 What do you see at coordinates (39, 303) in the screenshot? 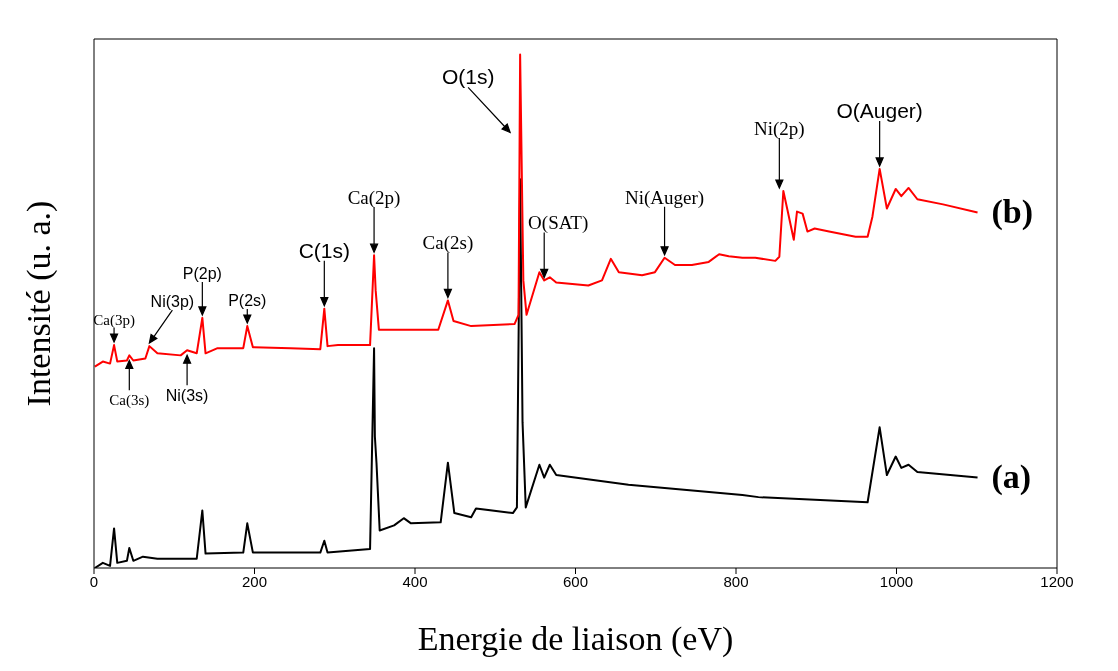
I see `y-axis-title: Intensité (u. a.)` at bounding box center [39, 303].